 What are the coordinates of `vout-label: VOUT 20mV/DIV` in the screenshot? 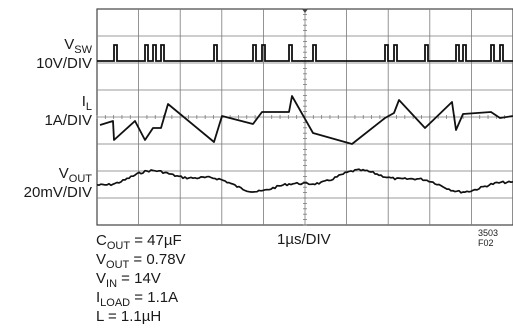 It's located at (58, 183).